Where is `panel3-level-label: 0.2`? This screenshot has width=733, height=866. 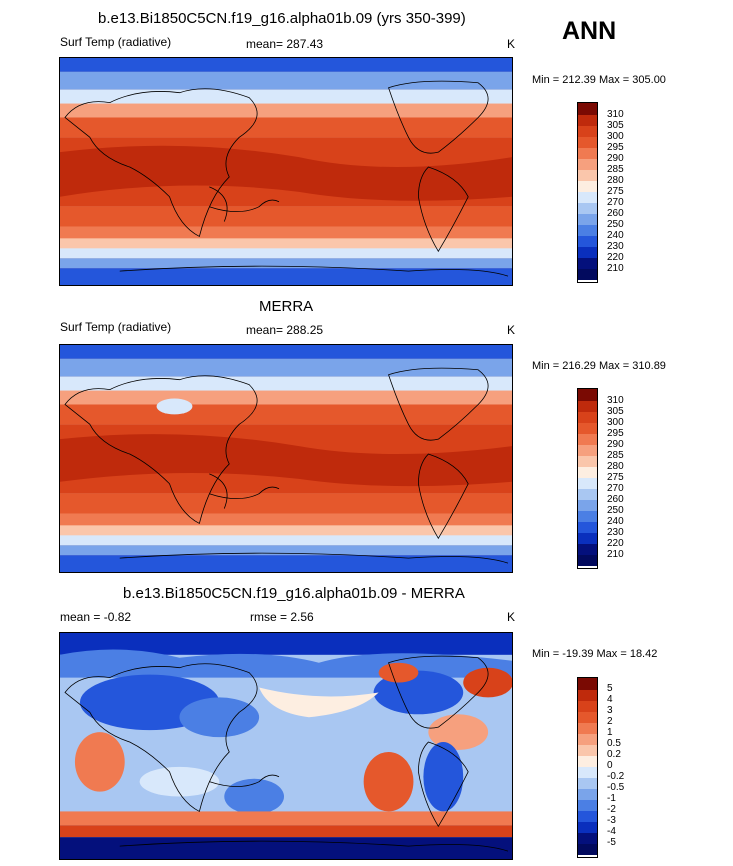
panel3-level-label: 0.2 is located at coordinates (614, 754).